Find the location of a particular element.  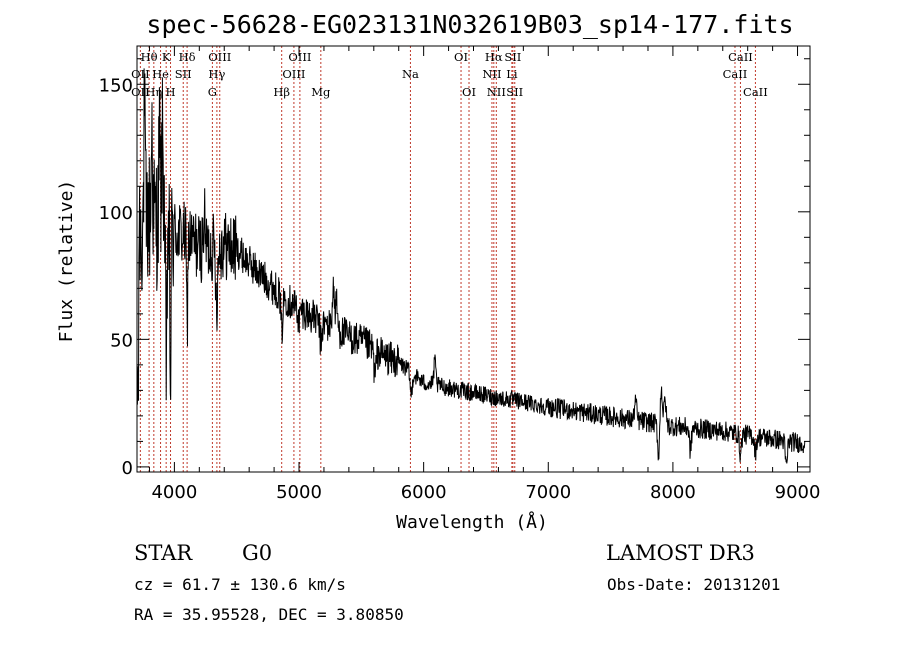

x-axis-label: Wavelength (Å) is located at coordinates (472, 522).